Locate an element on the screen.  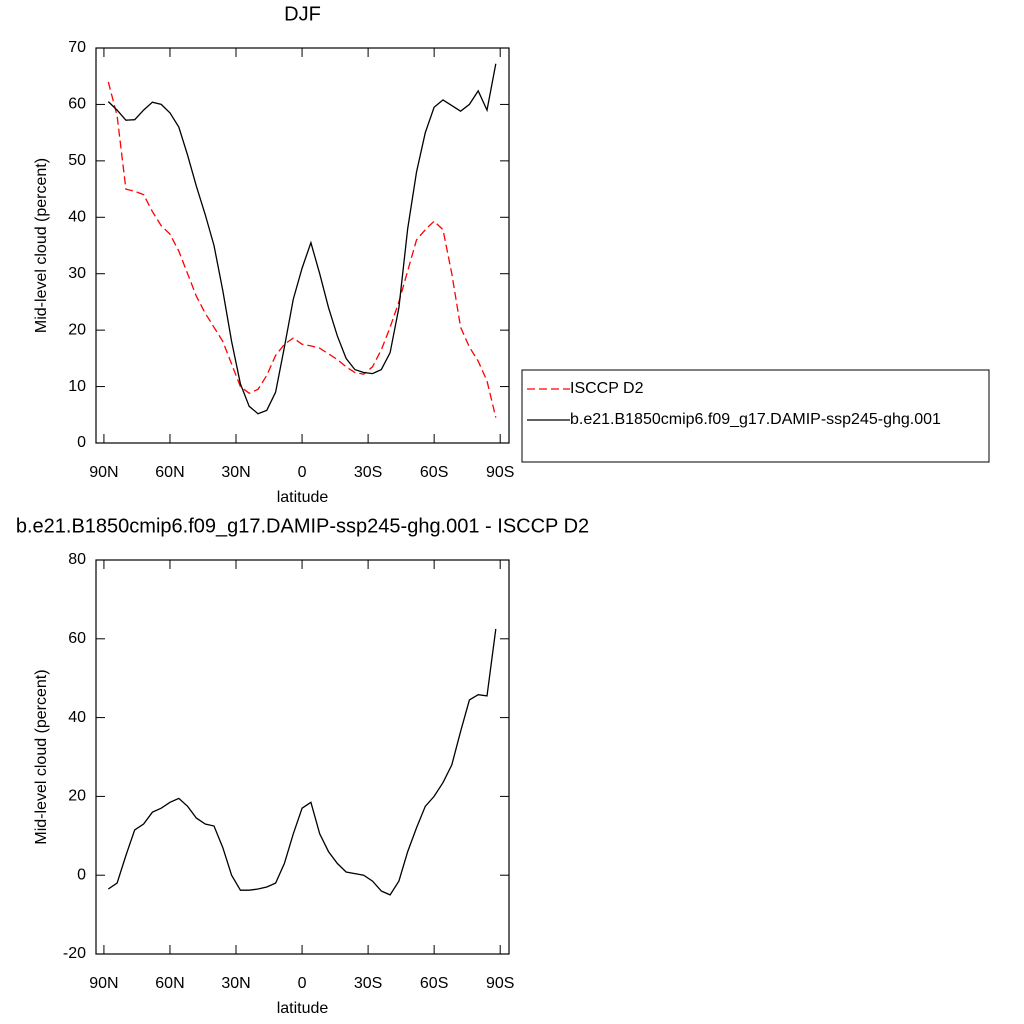
legend-box is located at coordinates (755, 416).